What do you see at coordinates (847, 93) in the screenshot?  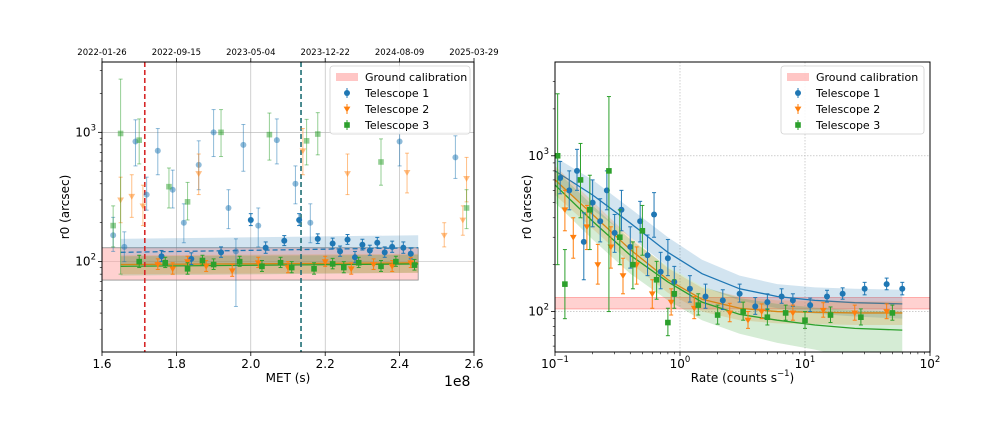 I see `legend-label: Telescope 1` at bounding box center [847, 93].